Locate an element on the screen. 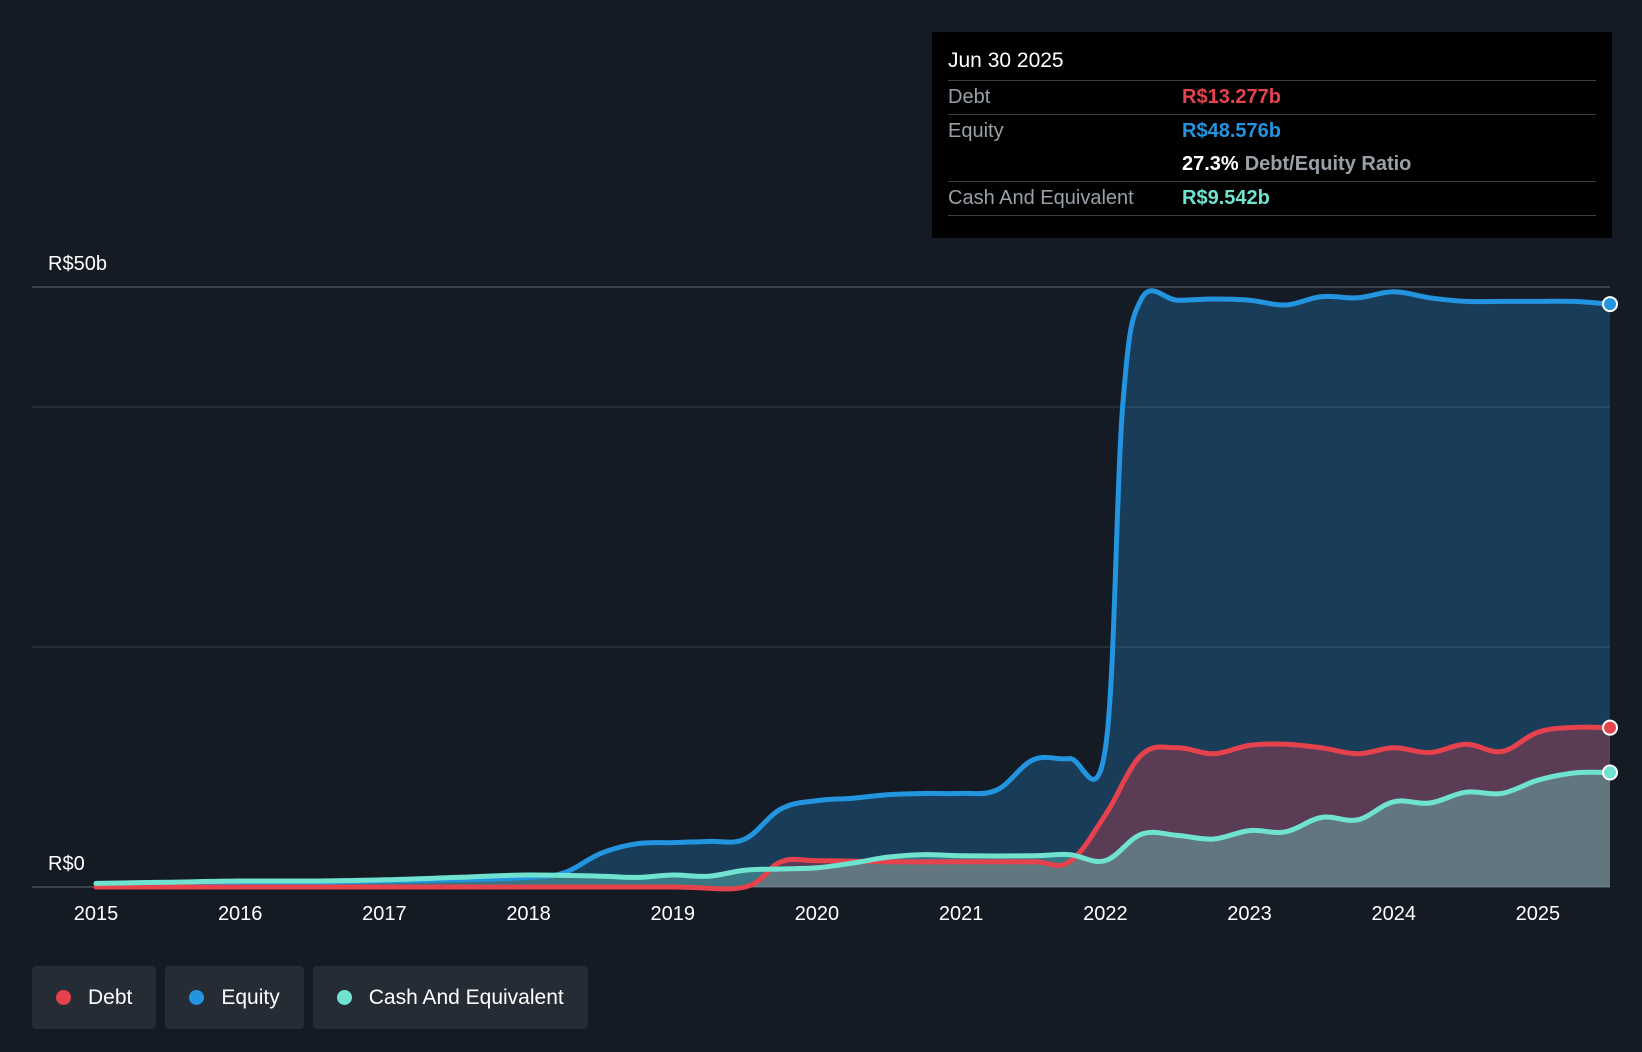 The image size is (1642, 1052). tooltip-date: Jun 30 2025 is located at coordinates (1006, 60).